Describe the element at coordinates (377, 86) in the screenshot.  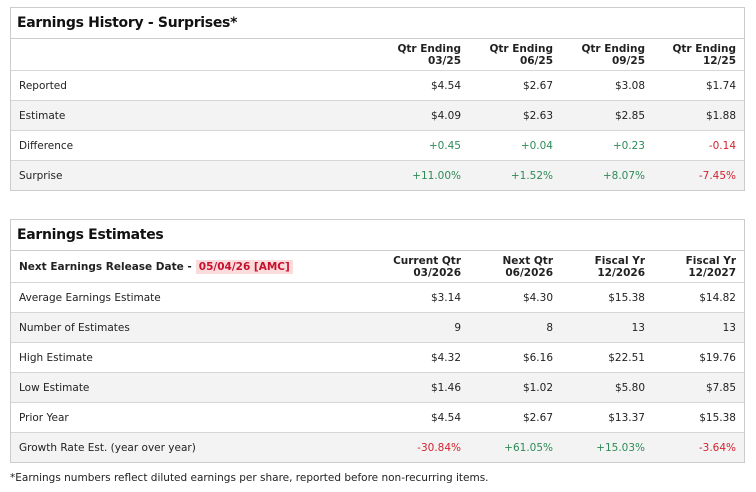
I see `table-row: Reported $4.54 $2.67 $3.08 $1.74` at that location.